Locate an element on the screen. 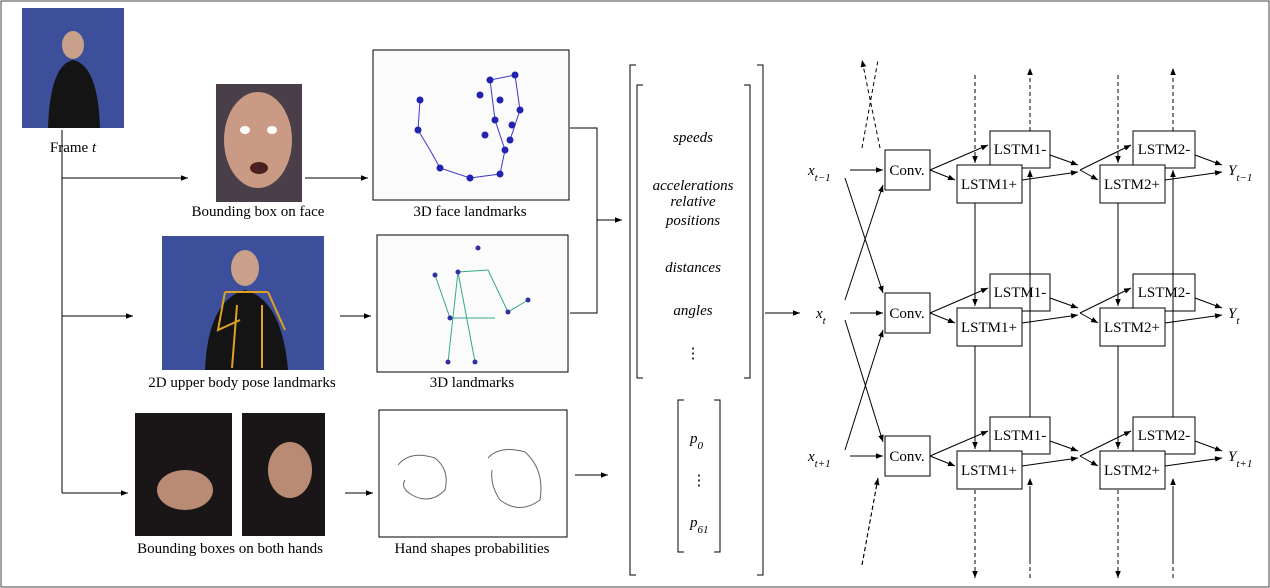  caption: 3D face landmarks is located at coordinates (469, 212).